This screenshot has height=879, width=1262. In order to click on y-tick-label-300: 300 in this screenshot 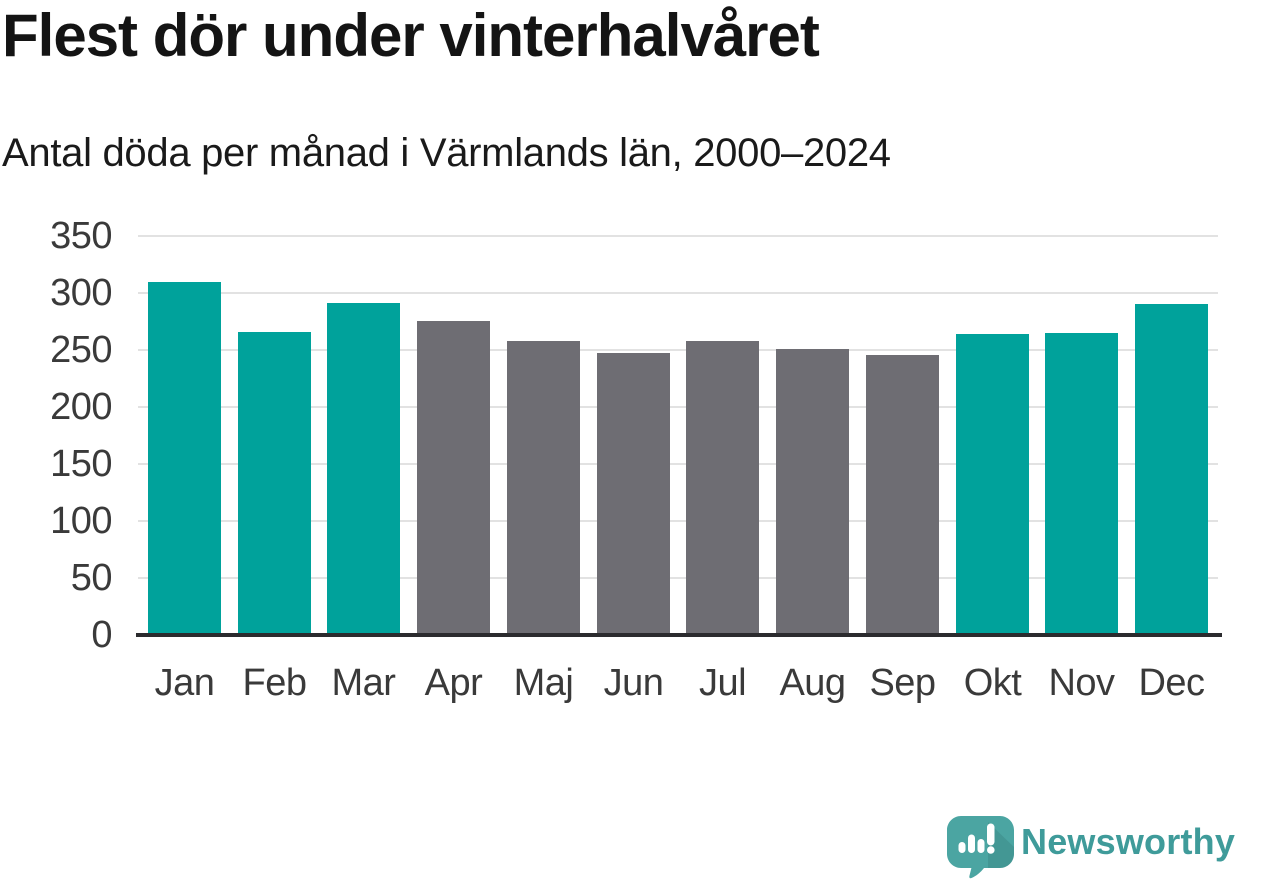, I will do `click(81, 293)`.